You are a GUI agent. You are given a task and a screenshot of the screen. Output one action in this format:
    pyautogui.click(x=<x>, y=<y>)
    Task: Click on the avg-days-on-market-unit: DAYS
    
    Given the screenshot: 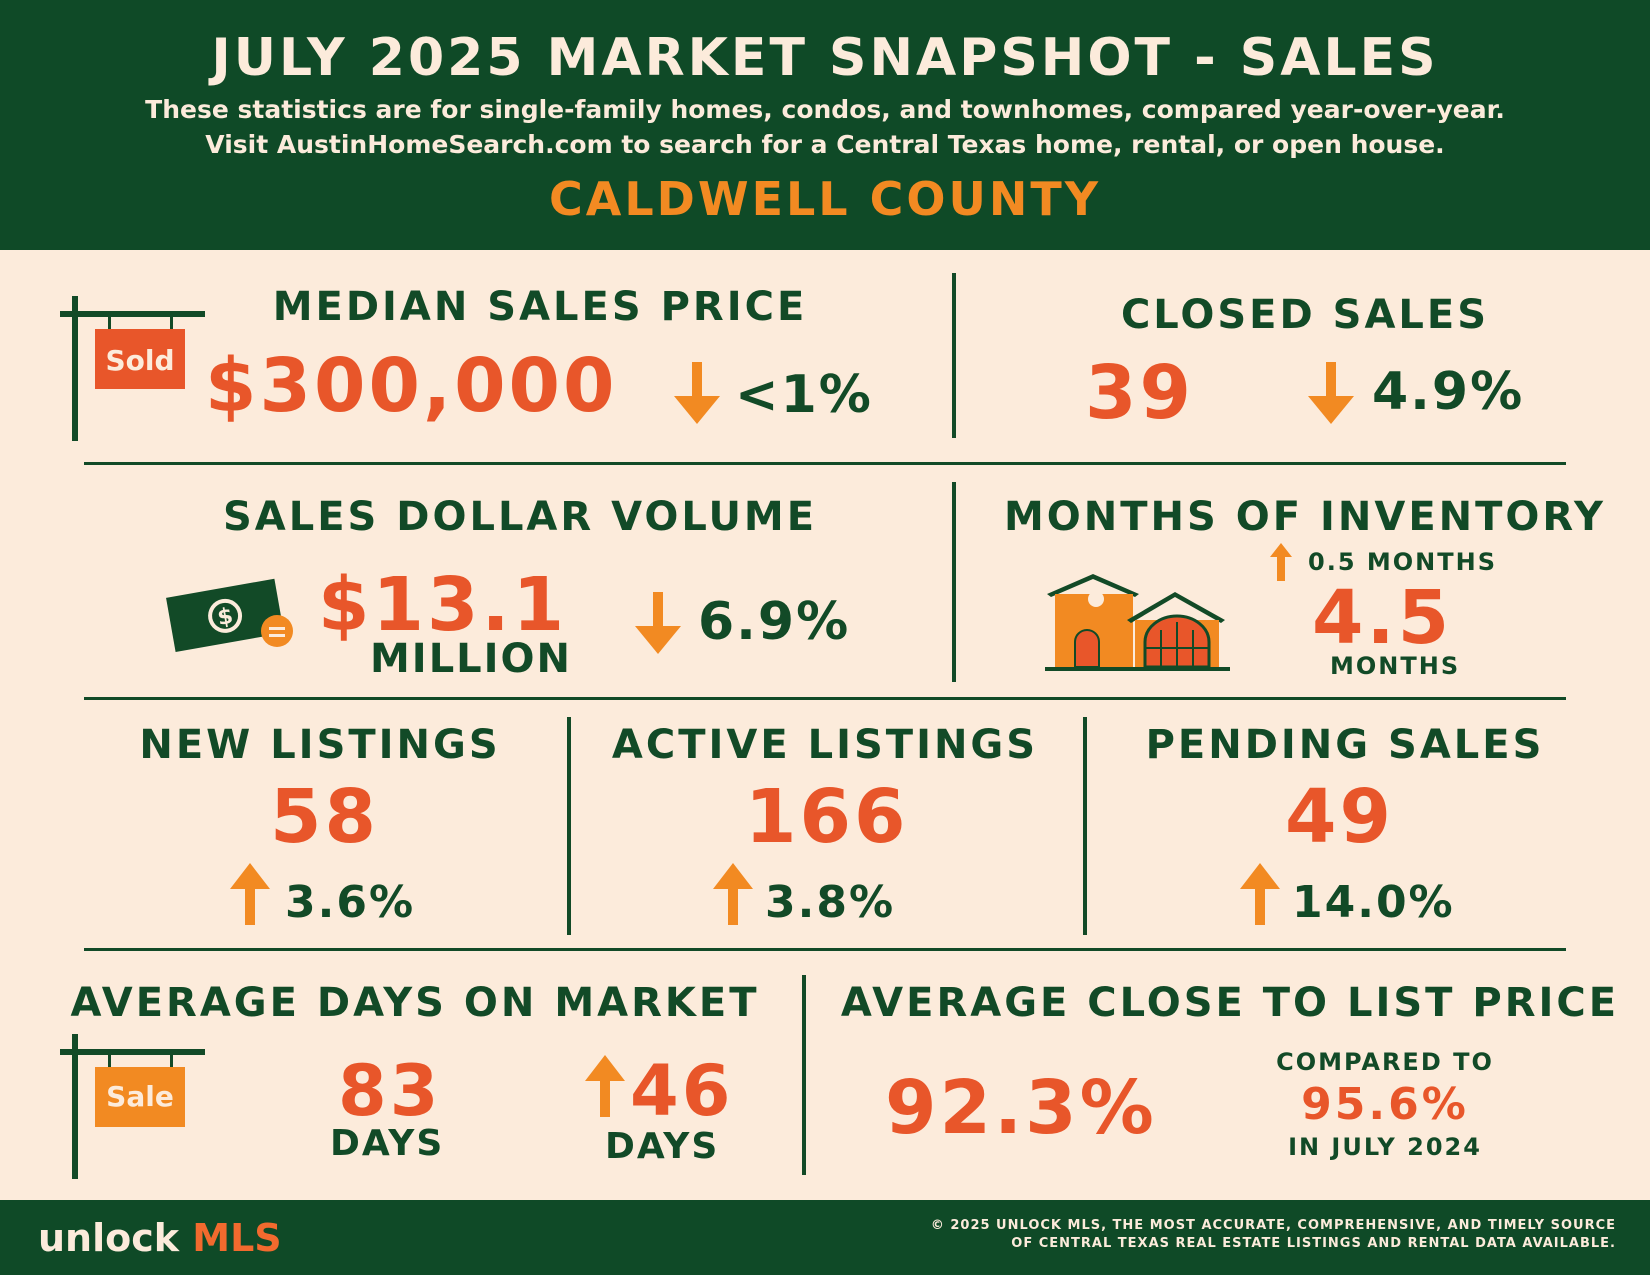 What is the action you would take?
    pyautogui.click(x=387, y=1143)
    